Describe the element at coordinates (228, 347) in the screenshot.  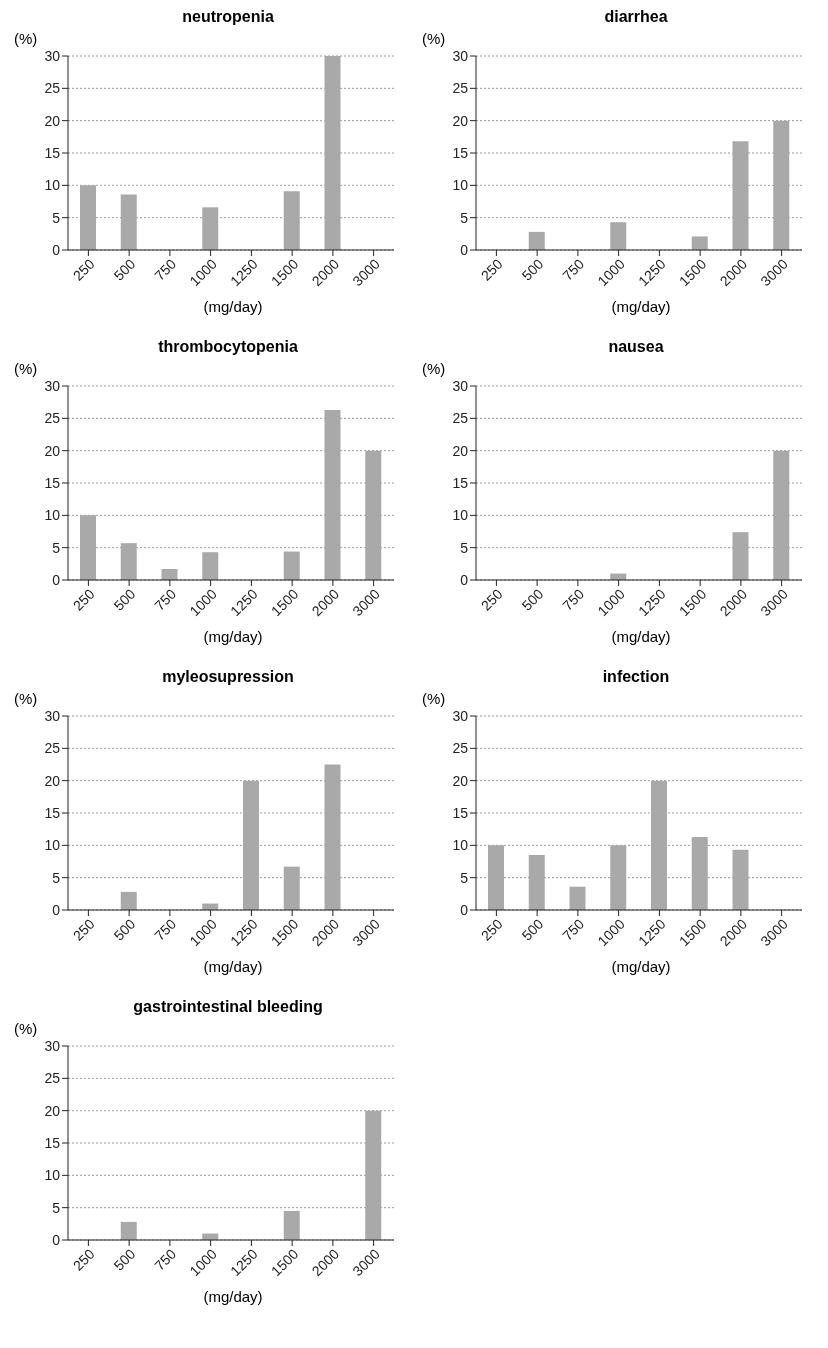
I see `chart-title: thrombocytopenia` at that location.